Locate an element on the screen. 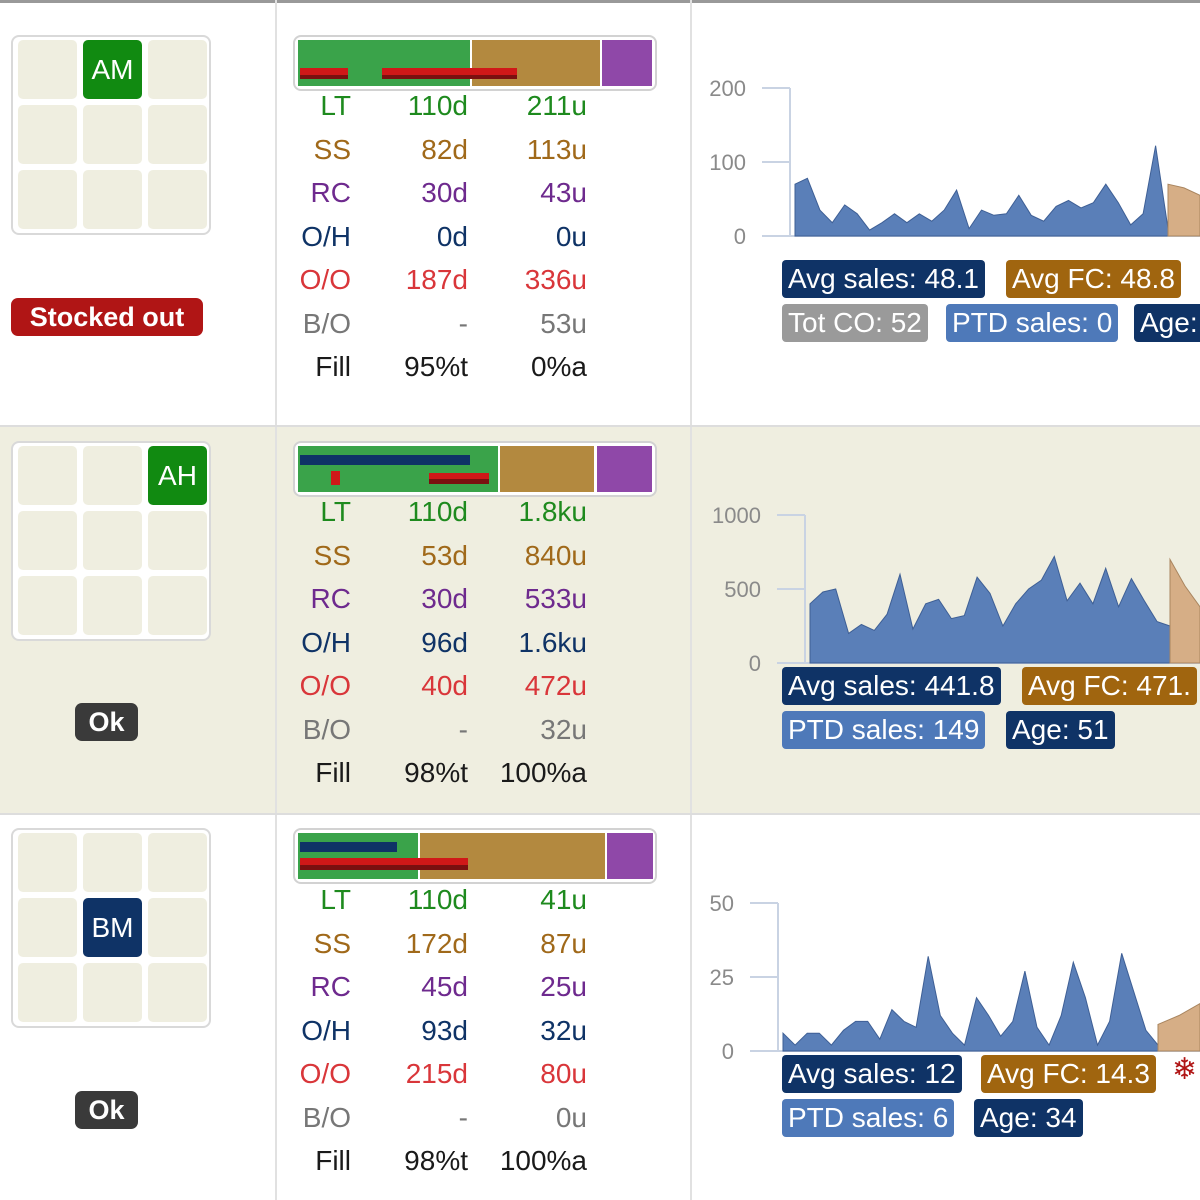  status-badge: Stocked out is located at coordinates (107, 317).